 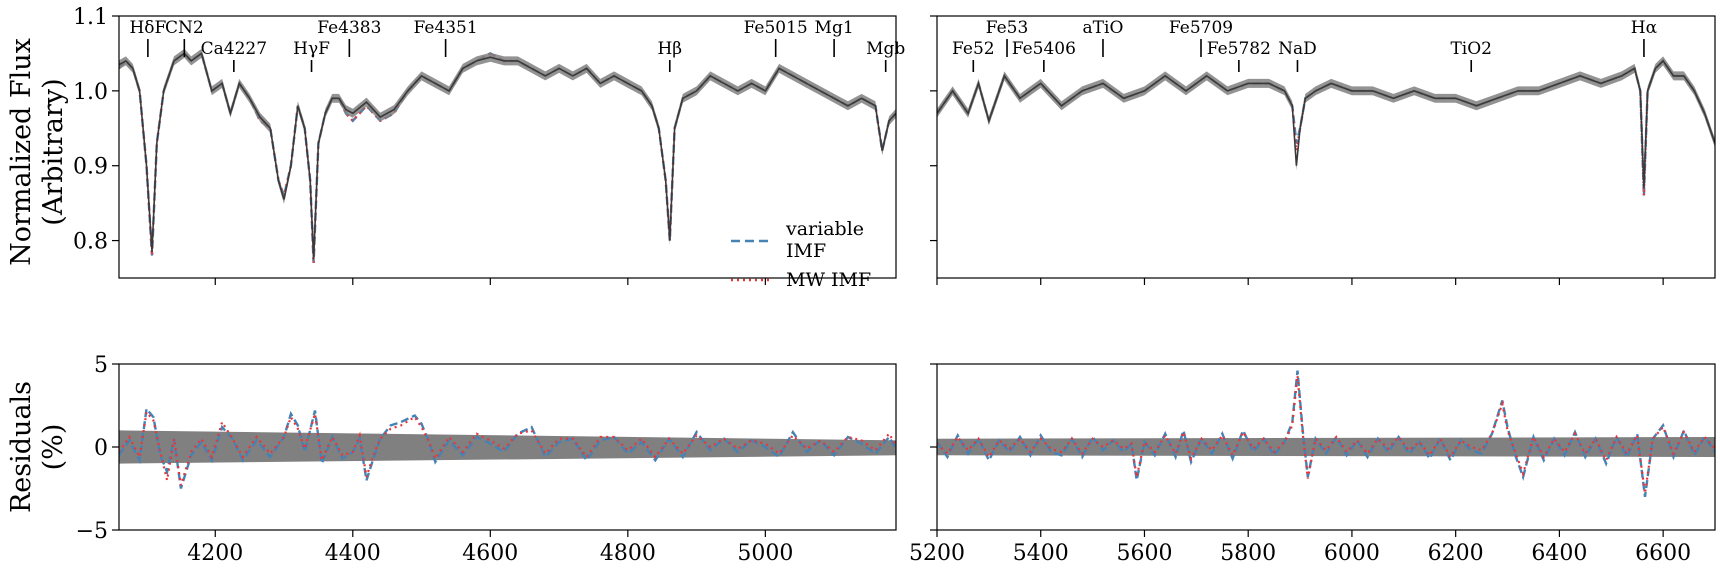 I want to click on feature-label: Fe4383, so click(x=349, y=28).